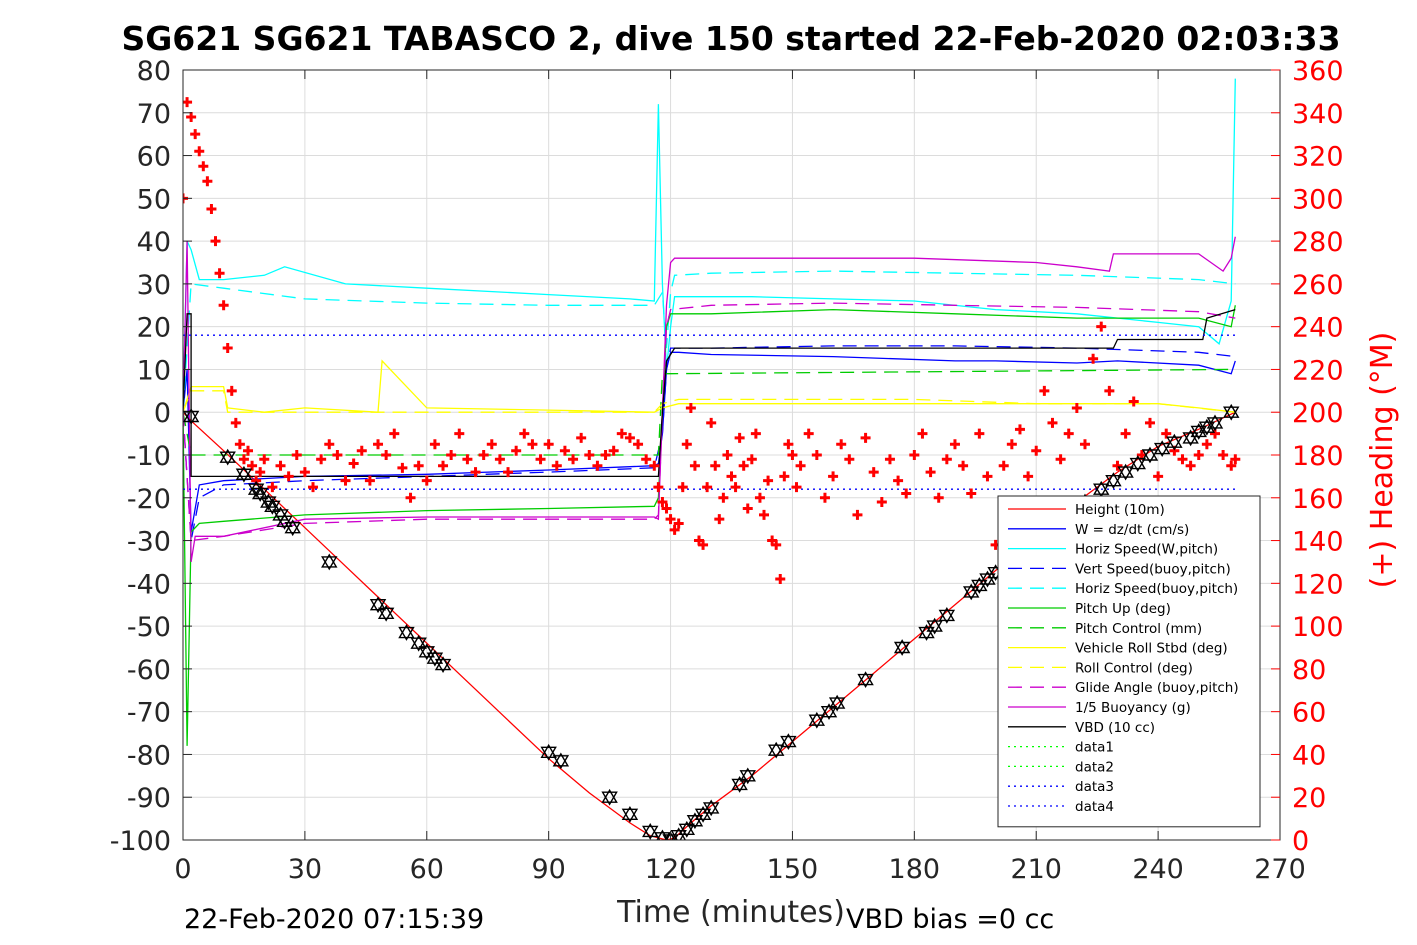  What do you see at coordinates (154, 328) in the screenshot?
I see `y-tick-label: 20` at bounding box center [154, 328].